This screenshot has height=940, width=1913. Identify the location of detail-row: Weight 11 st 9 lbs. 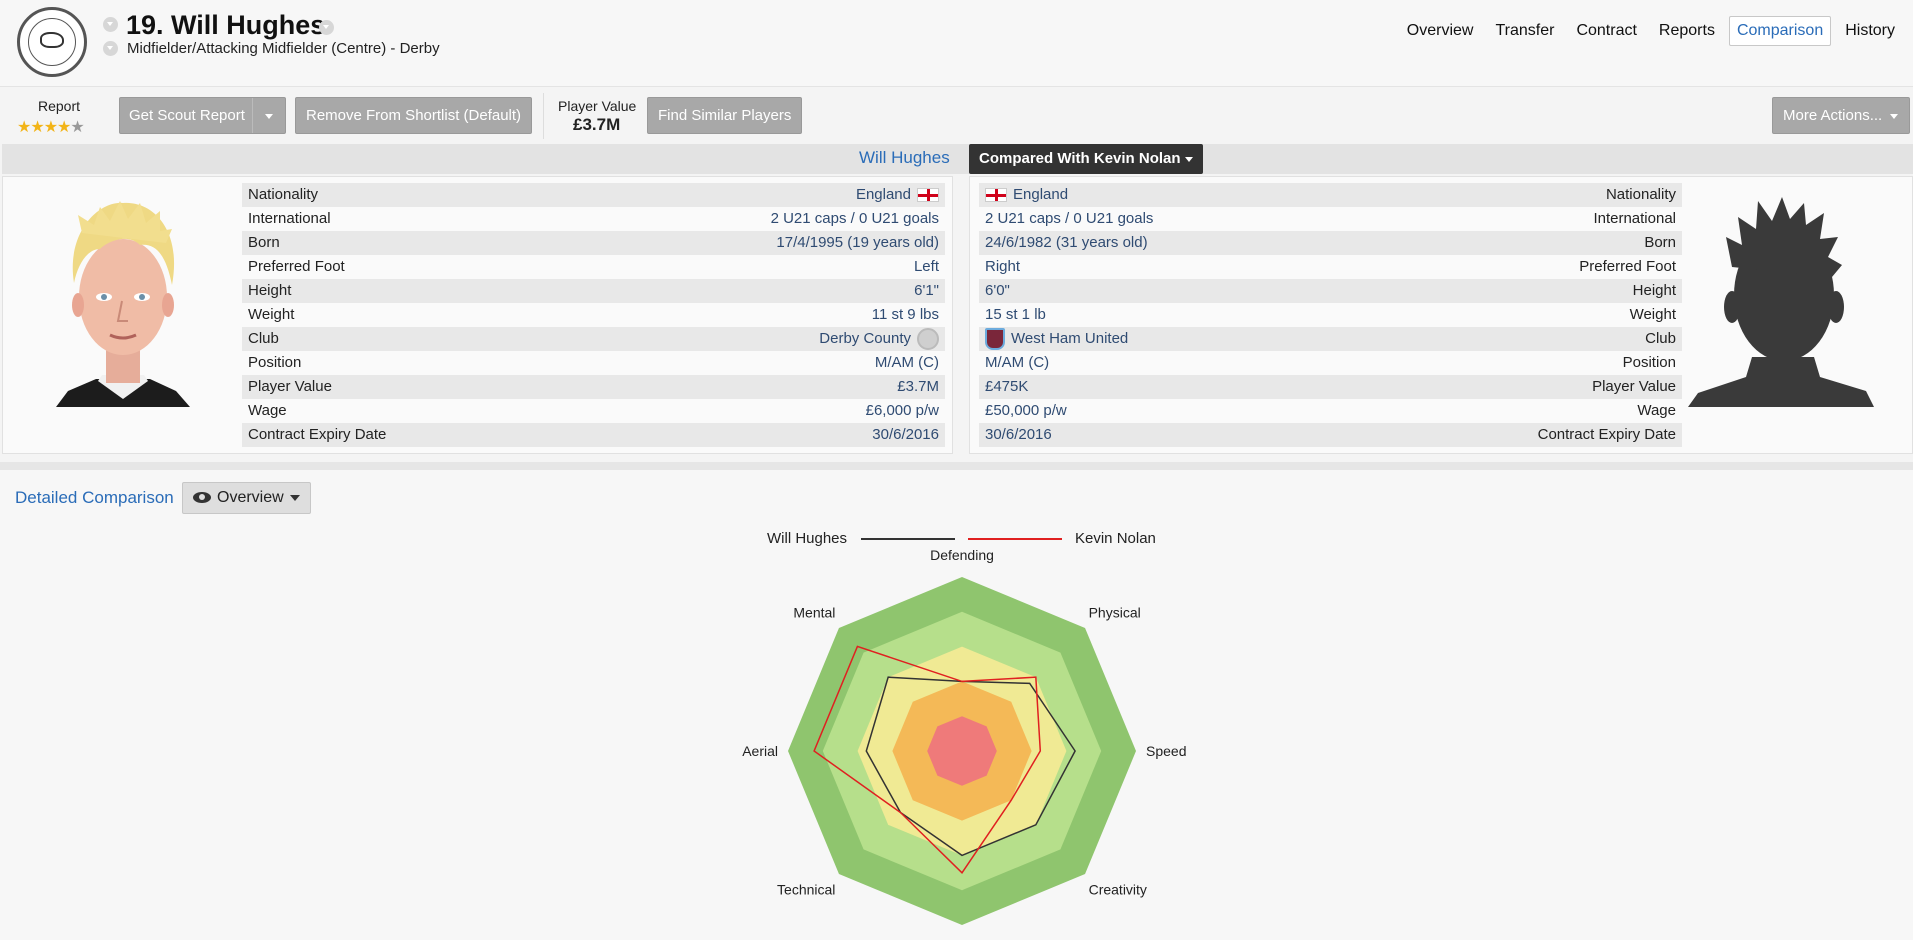
(593, 315).